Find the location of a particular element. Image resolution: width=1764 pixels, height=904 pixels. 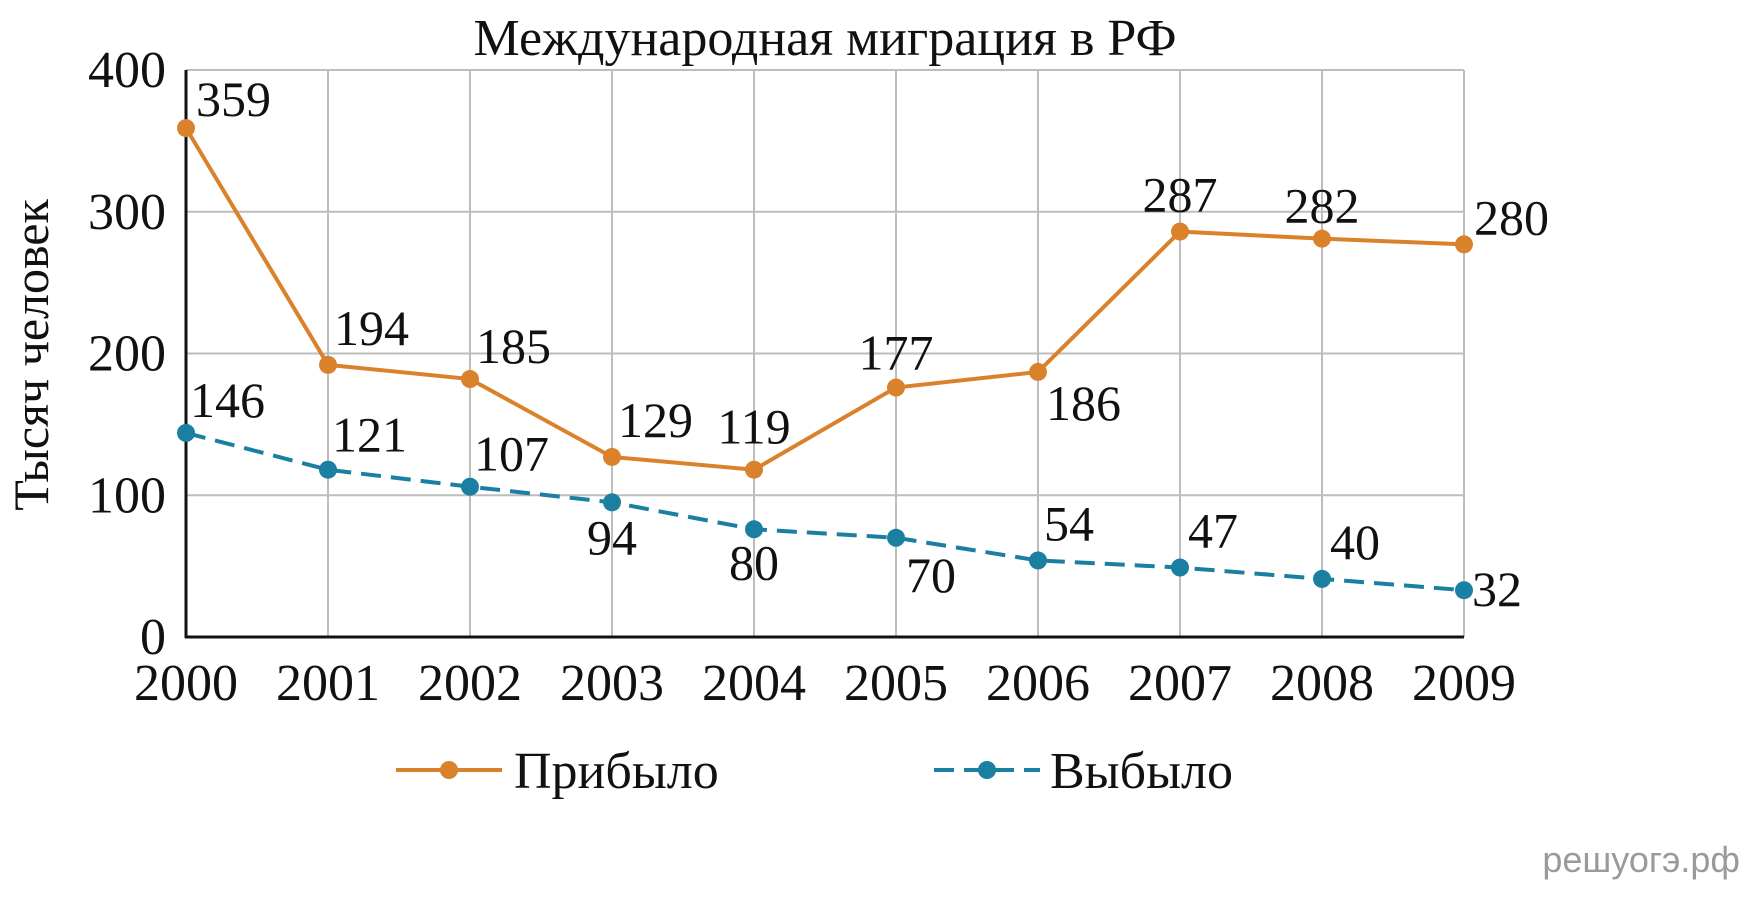

point-arrived-2008 is located at coordinates (1322, 238).